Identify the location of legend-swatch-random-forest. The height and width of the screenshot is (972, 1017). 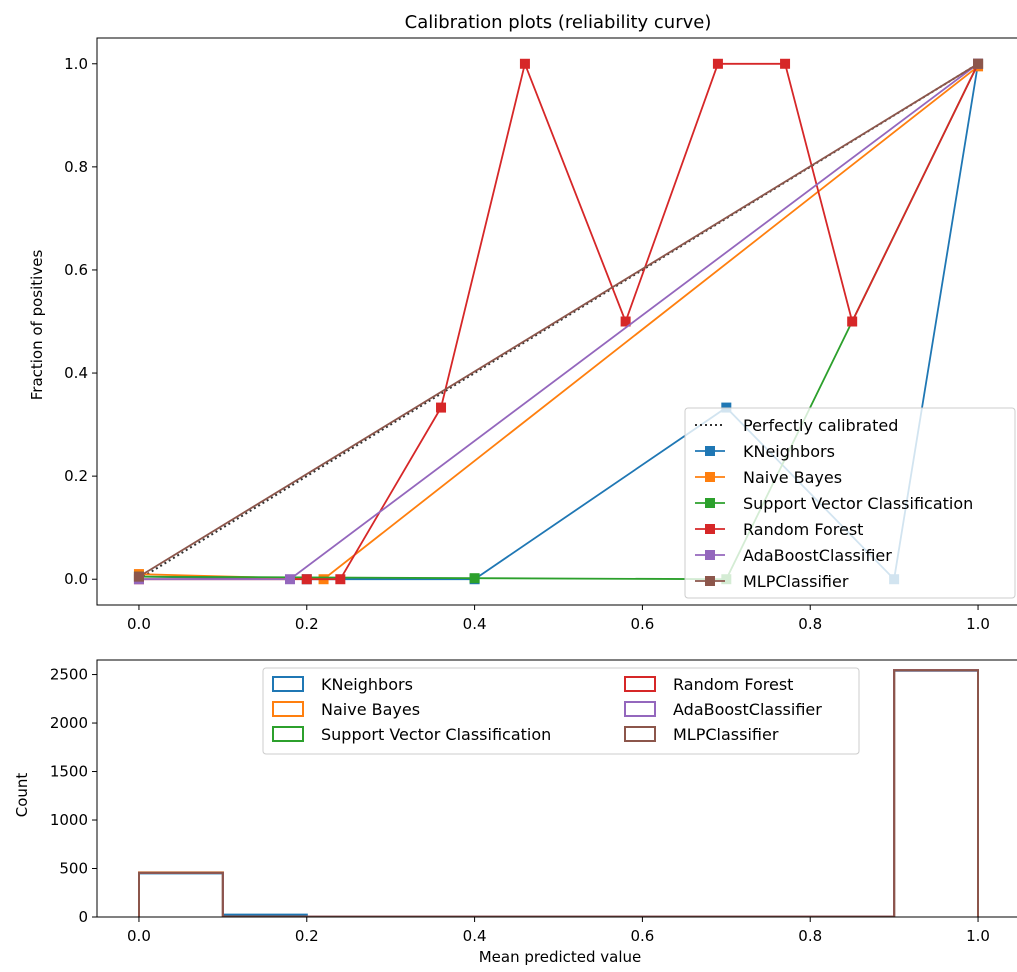
(640, 684).